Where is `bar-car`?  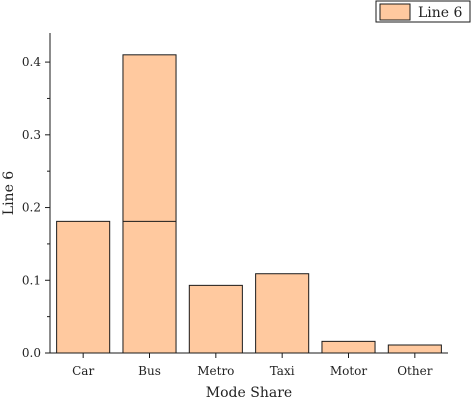
bar-car is located at coordinates (83, 287).